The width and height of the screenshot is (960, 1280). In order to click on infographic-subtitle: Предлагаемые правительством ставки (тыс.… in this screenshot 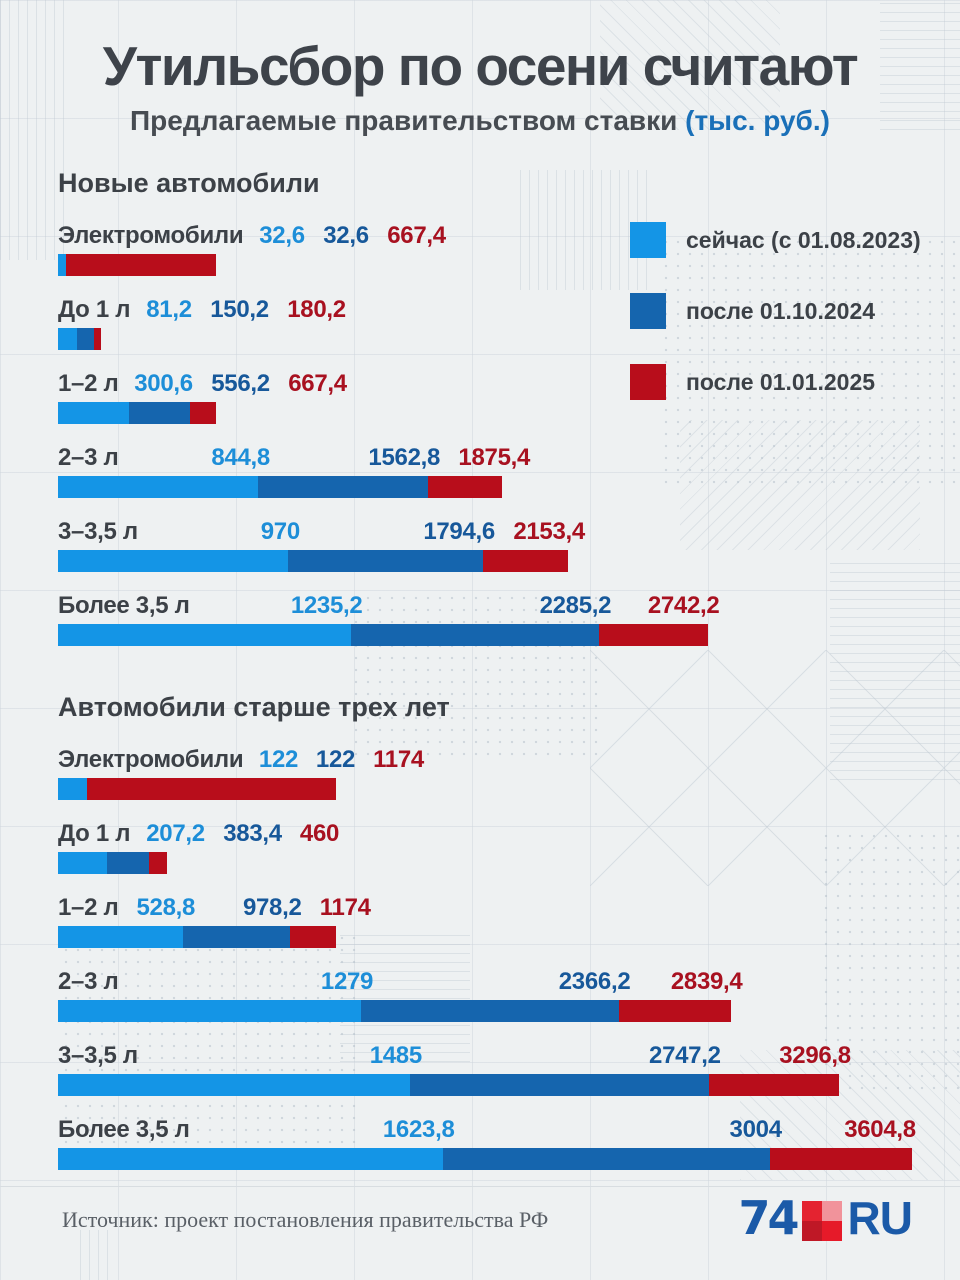, I will do `click(480, 121)`.